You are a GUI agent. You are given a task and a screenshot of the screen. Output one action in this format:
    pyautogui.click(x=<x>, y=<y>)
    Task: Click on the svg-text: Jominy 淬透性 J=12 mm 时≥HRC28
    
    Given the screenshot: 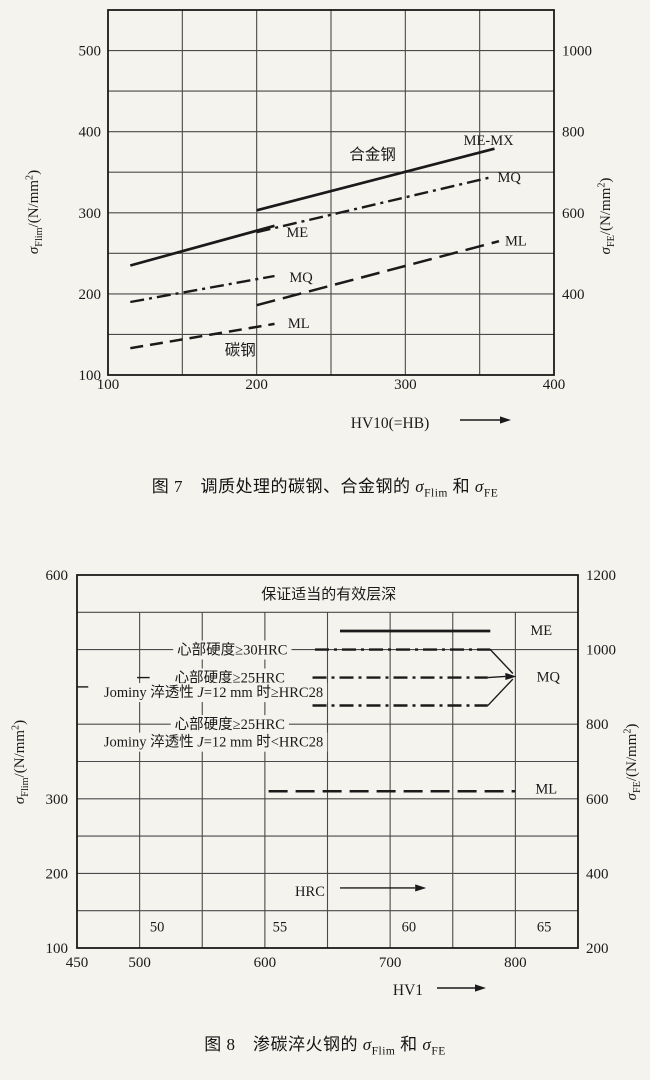 What is the action you would take?
    pyautogui.click(x=213, y=692)
    